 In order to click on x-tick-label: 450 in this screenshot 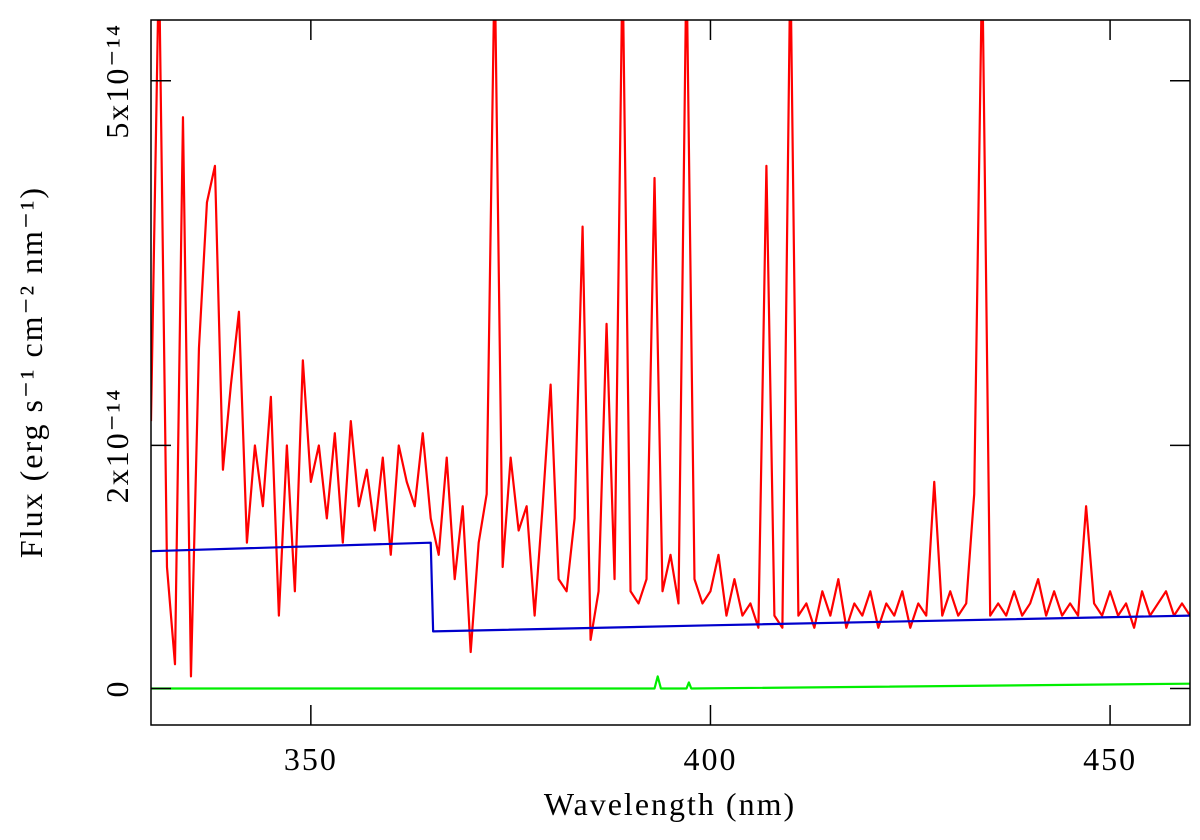, I will do `click(1110, 759)`.